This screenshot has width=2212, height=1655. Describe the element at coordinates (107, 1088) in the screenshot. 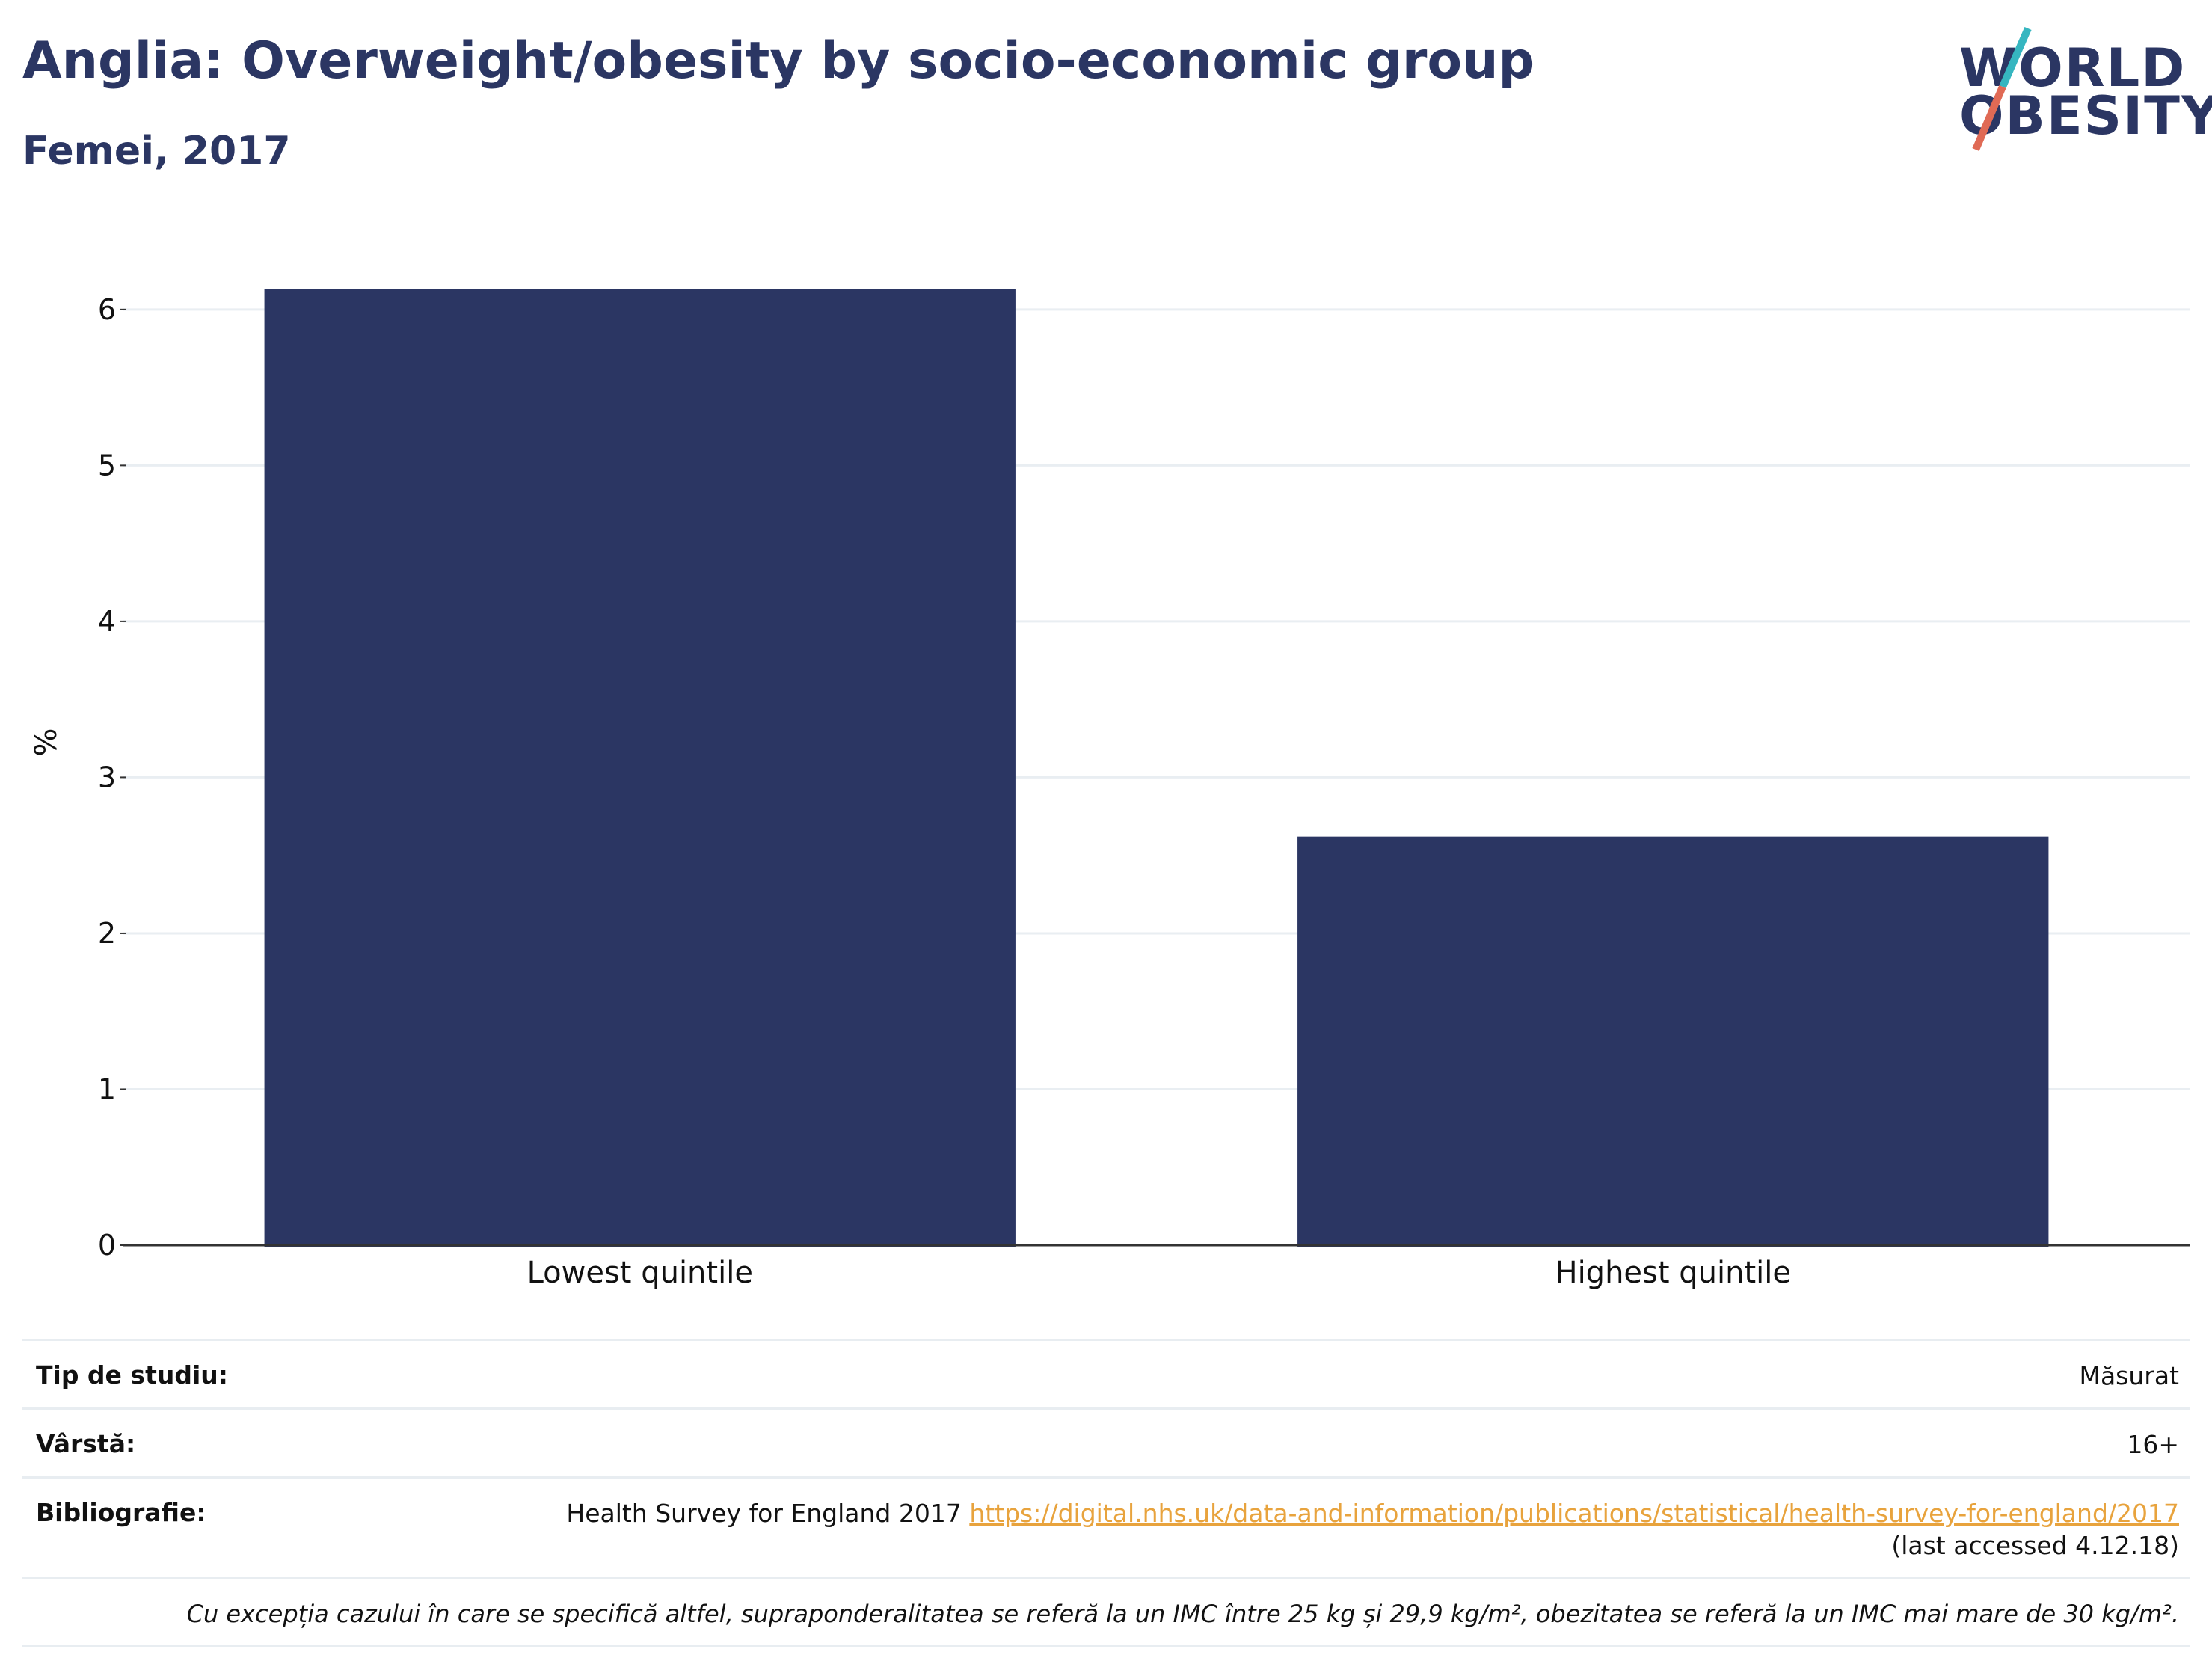

I see `y-tick-label: 1` at that location.